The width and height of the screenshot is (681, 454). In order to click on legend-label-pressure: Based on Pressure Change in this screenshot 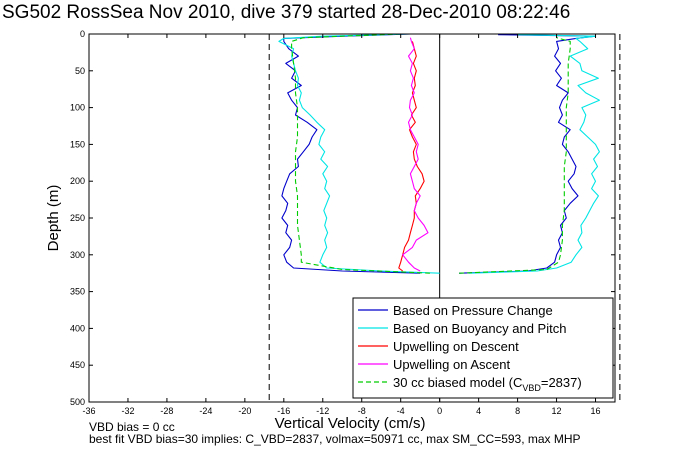, I will do `click(473, 310)`.